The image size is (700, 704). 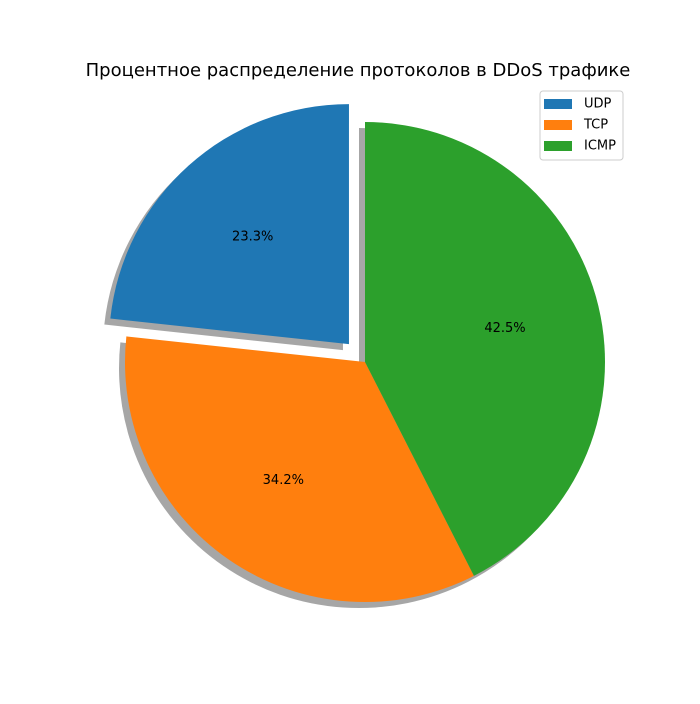 What do you see at coordinates (558, 125) in the screenshot?
I see `legend-swatch-tcp` at bounding box center [558, 125].